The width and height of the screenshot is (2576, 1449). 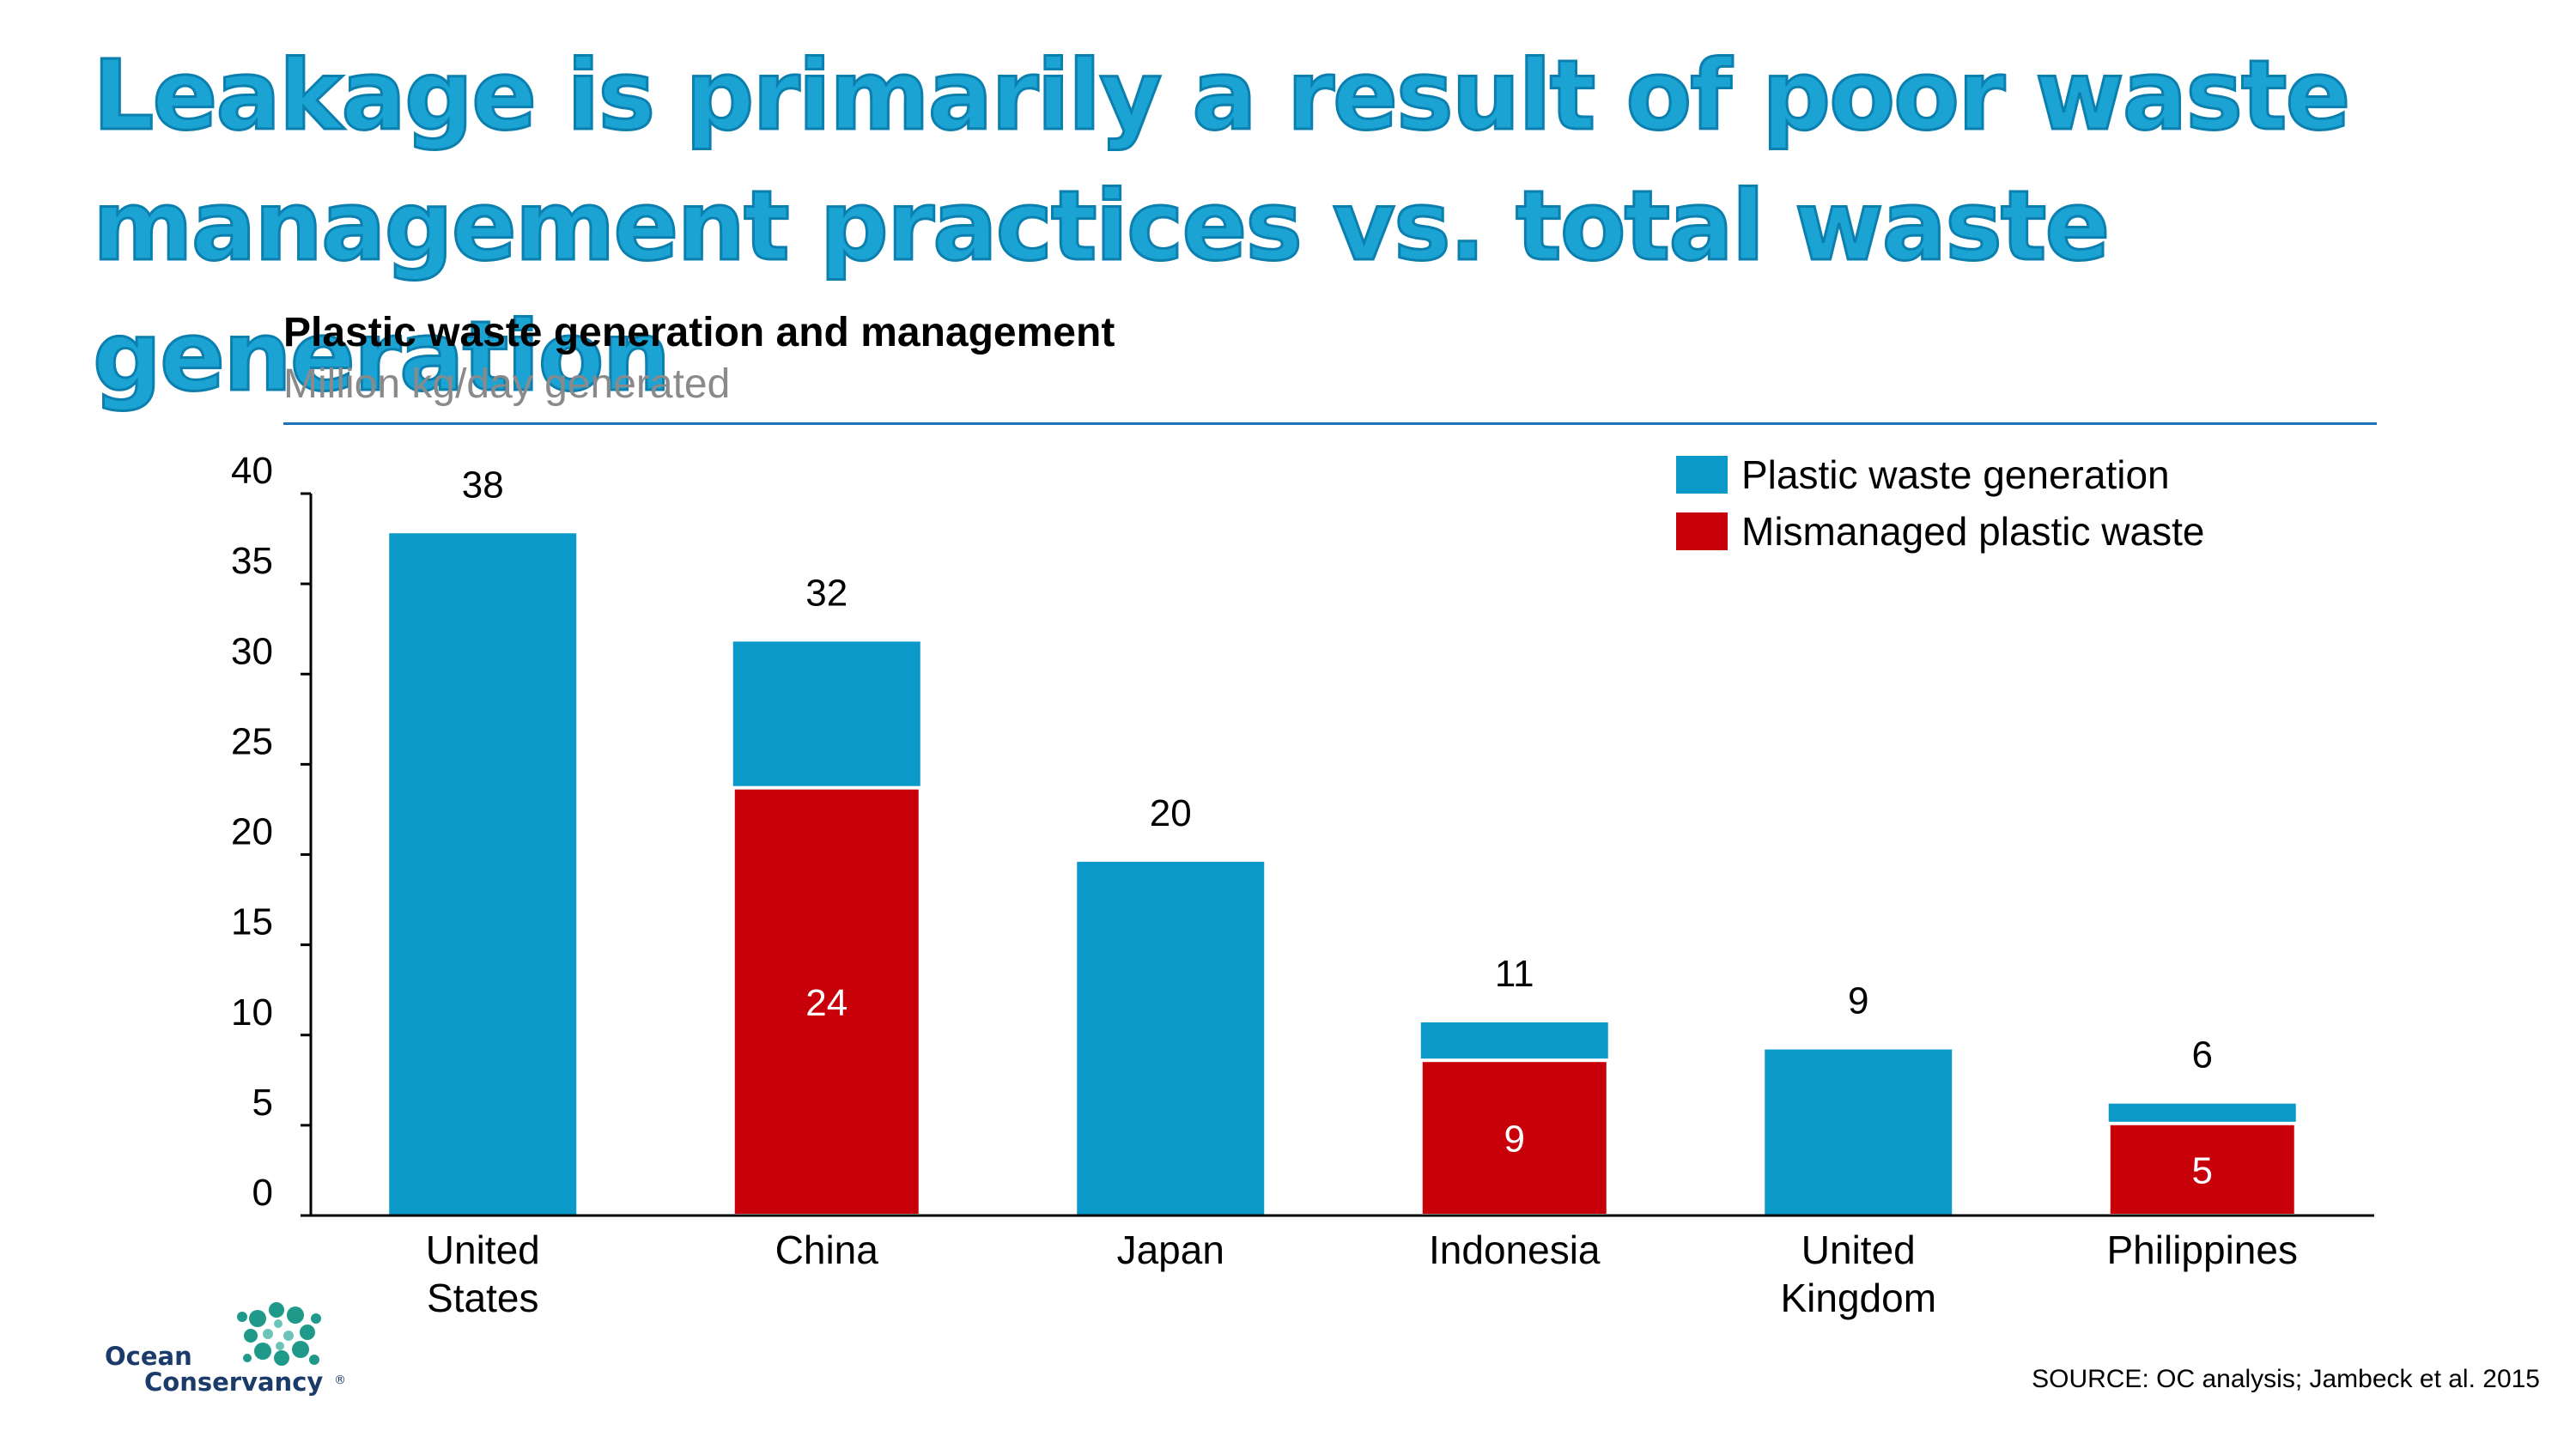 I want to click on y-tick-label: 10, so click(x=252, y=1013).